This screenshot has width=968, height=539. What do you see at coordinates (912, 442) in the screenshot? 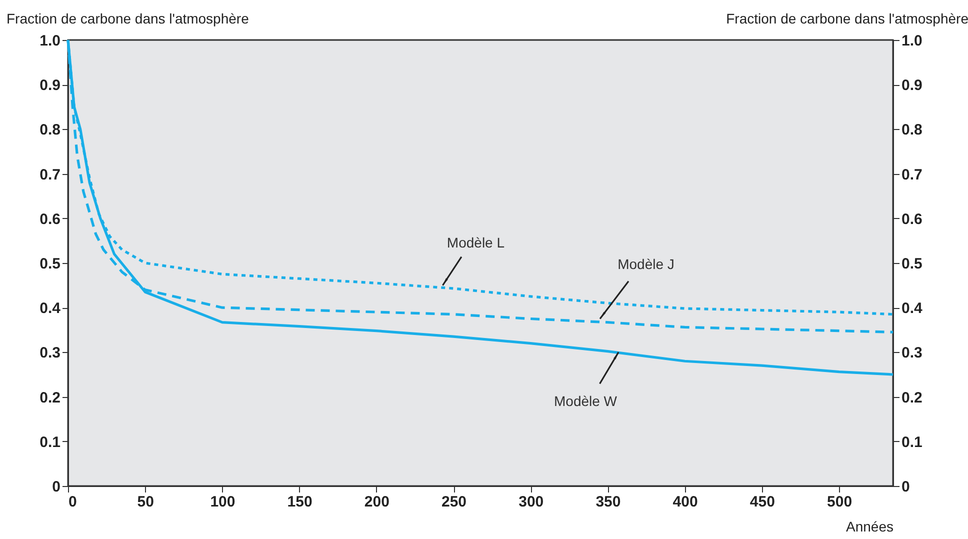
I see `y2-tick-label: 0.1` at bounding box center [912, 442].